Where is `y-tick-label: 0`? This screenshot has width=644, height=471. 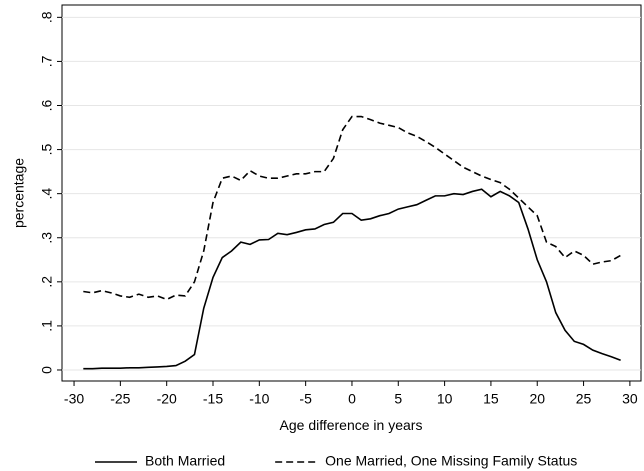 y-tick-label: 0 is located at coordinates (47, 370).